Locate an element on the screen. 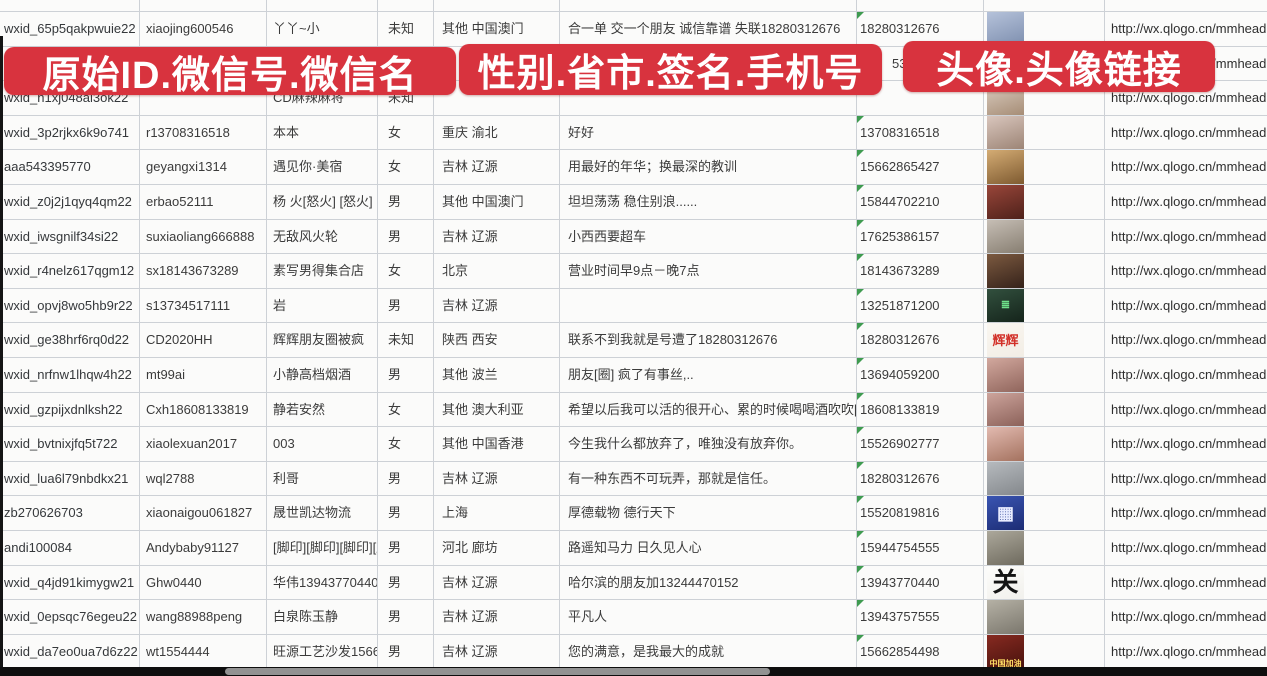 This screenshot has width=1267, height=676. cell-phone: 18608133819 is located at coordinates (920, 410).